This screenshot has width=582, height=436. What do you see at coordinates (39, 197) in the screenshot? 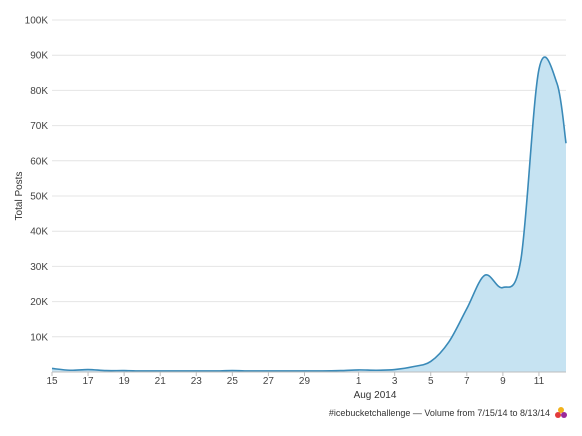
I see `y-tick-label: 50K` at bounding box center [39, 197].